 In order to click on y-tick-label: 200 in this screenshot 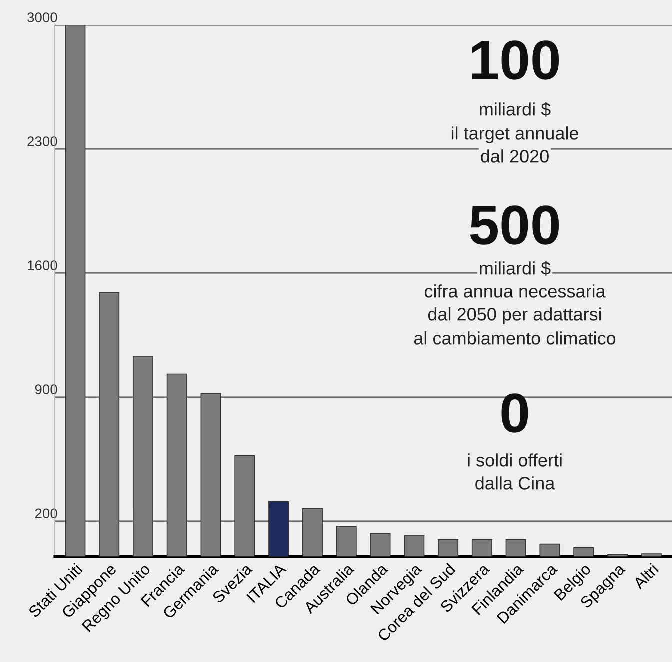, I will do `click(46, 513)`.